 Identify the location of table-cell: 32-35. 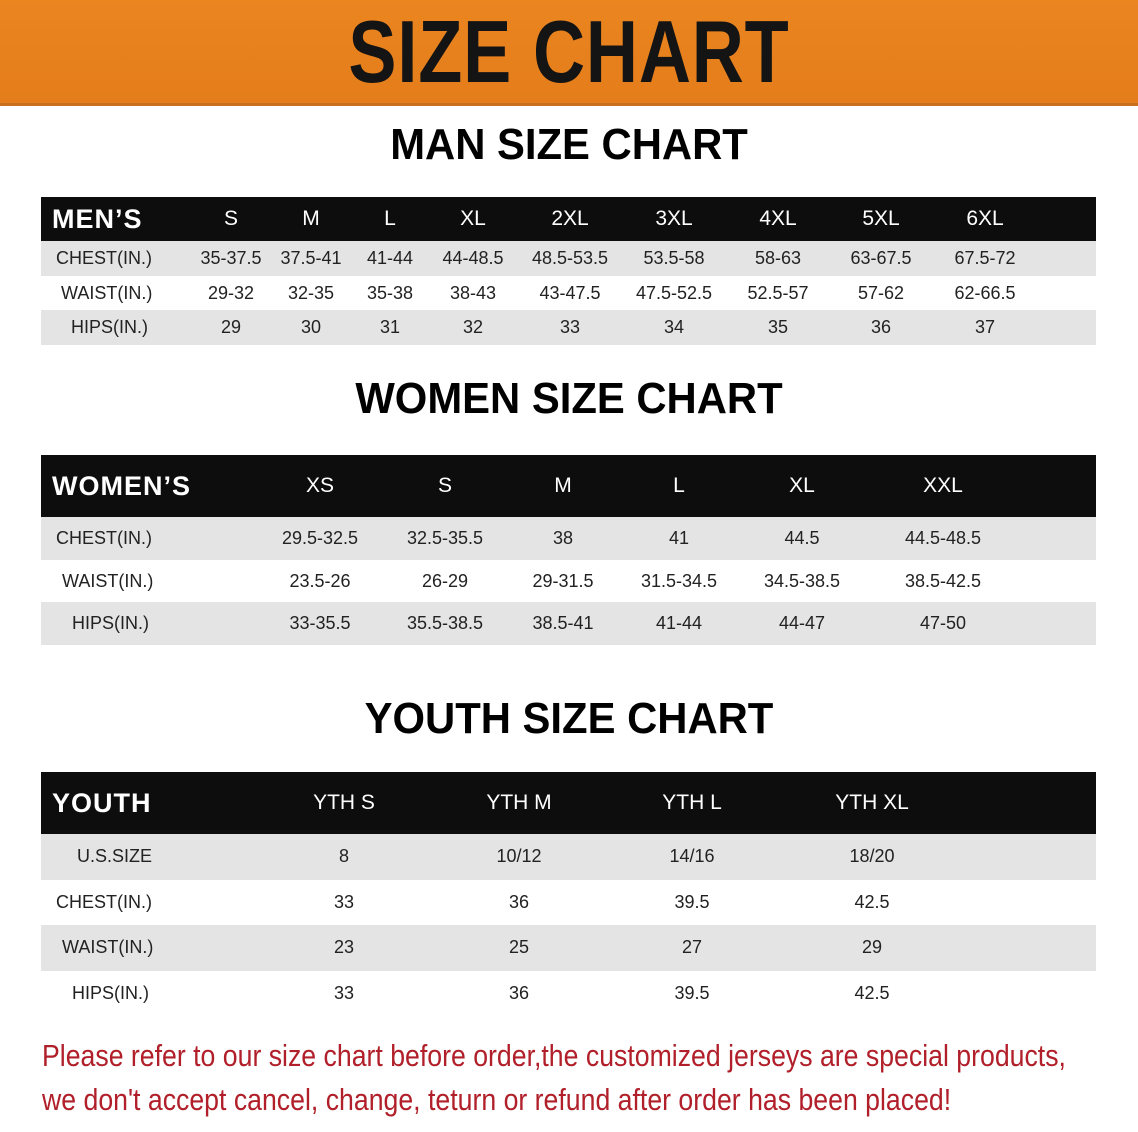
(311, 292).